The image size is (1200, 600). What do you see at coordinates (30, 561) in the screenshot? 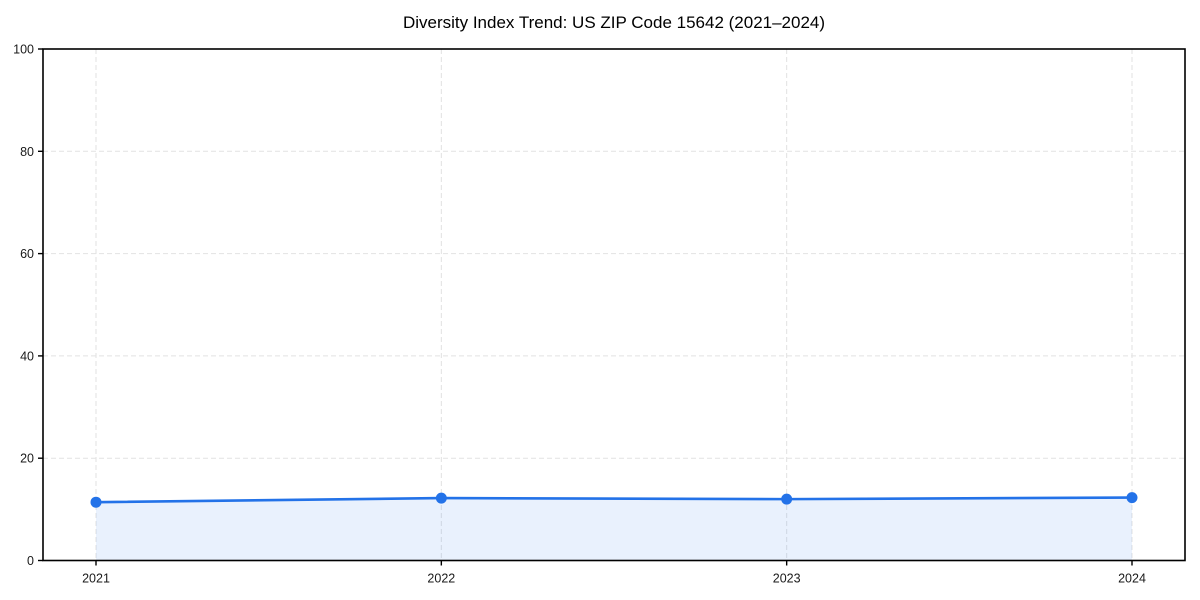
I see `y-tick-label: 0` at bounding box center [30, 561].